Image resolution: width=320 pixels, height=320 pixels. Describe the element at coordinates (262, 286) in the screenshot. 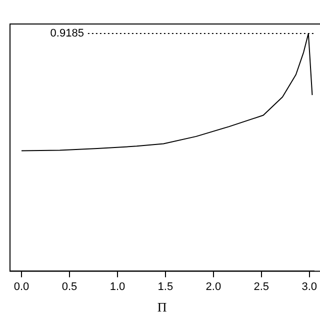

I see `x-tick-label: 2.5` at that location.